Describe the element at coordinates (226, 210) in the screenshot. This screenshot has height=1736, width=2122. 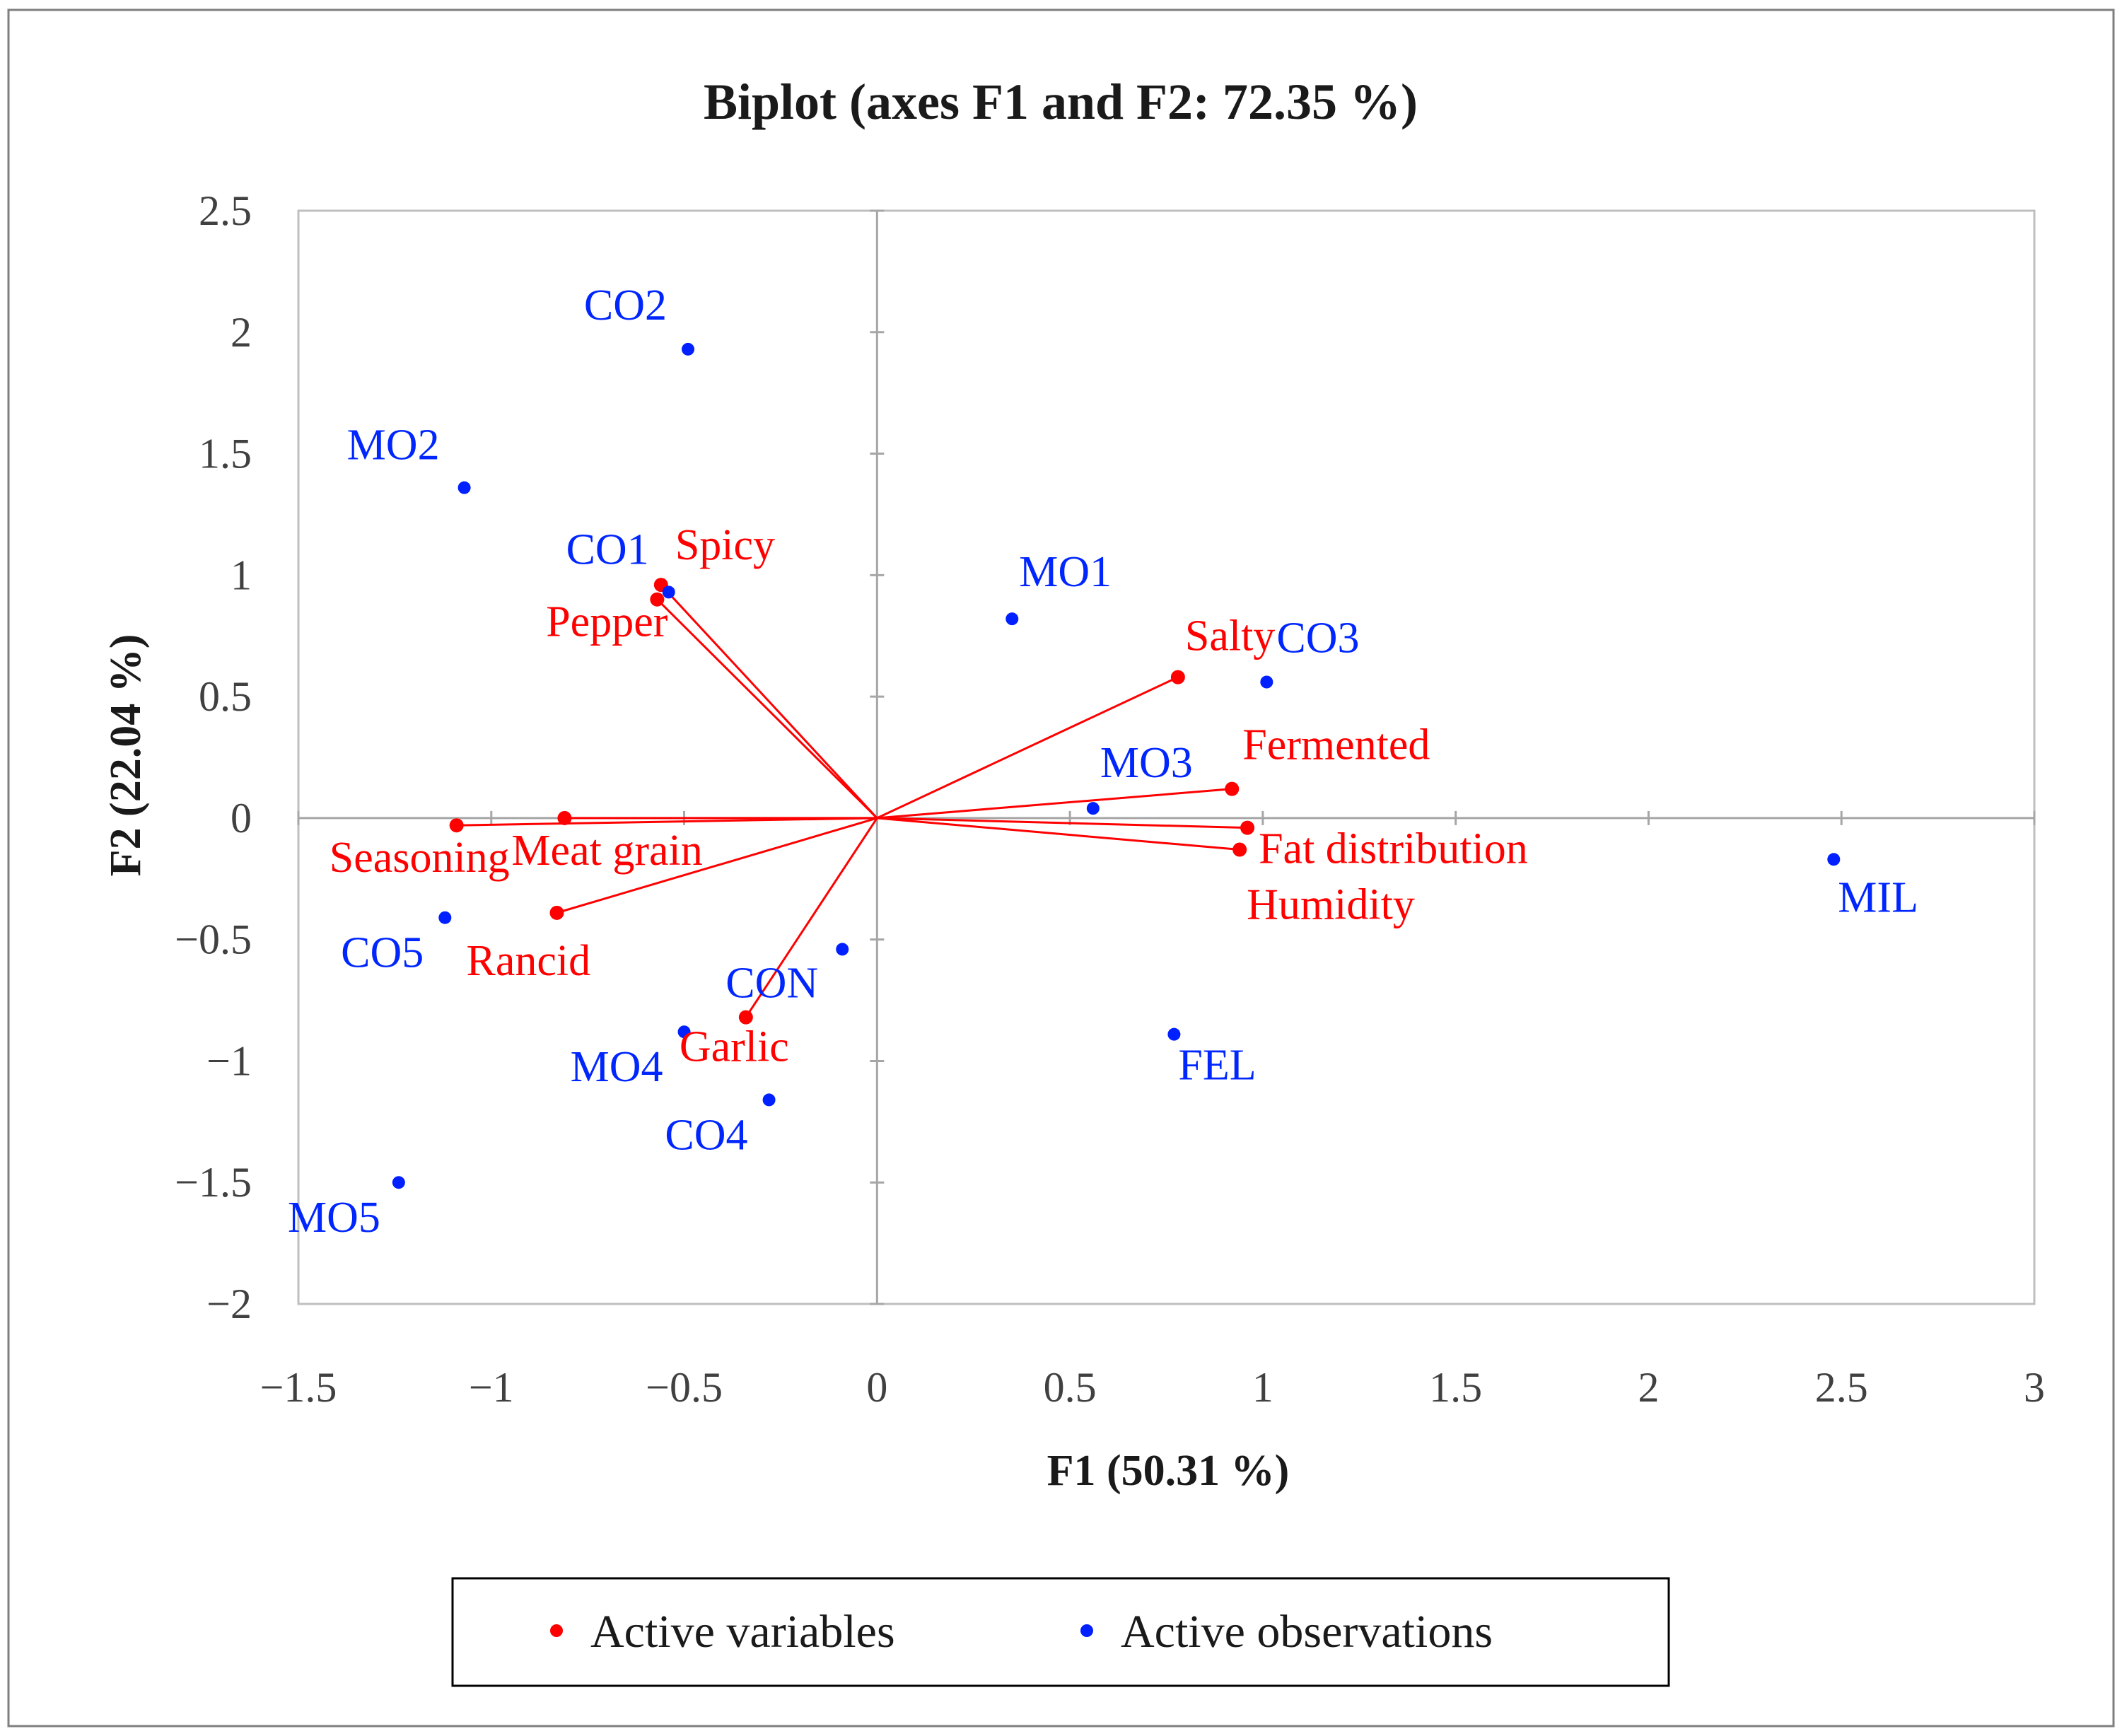
I see `y-tick-label: 2.5` at that location.